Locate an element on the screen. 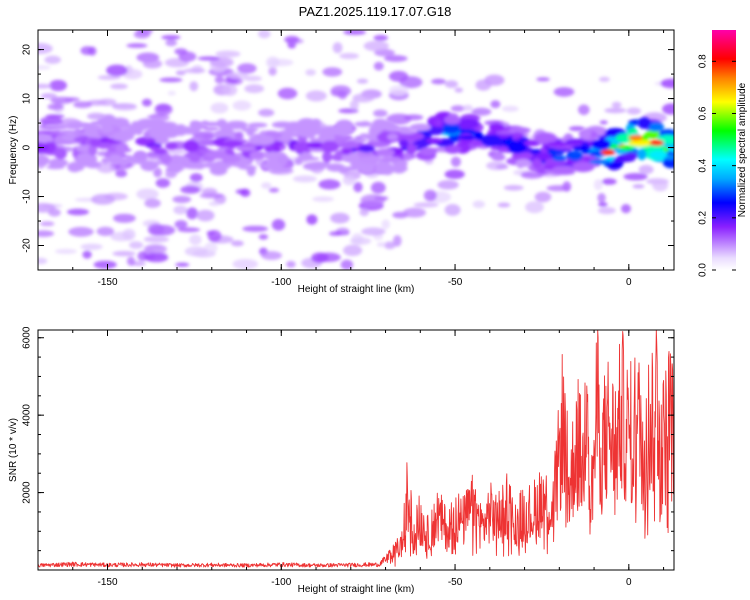  colorbar-gradient is located at coordinates (724, 150).